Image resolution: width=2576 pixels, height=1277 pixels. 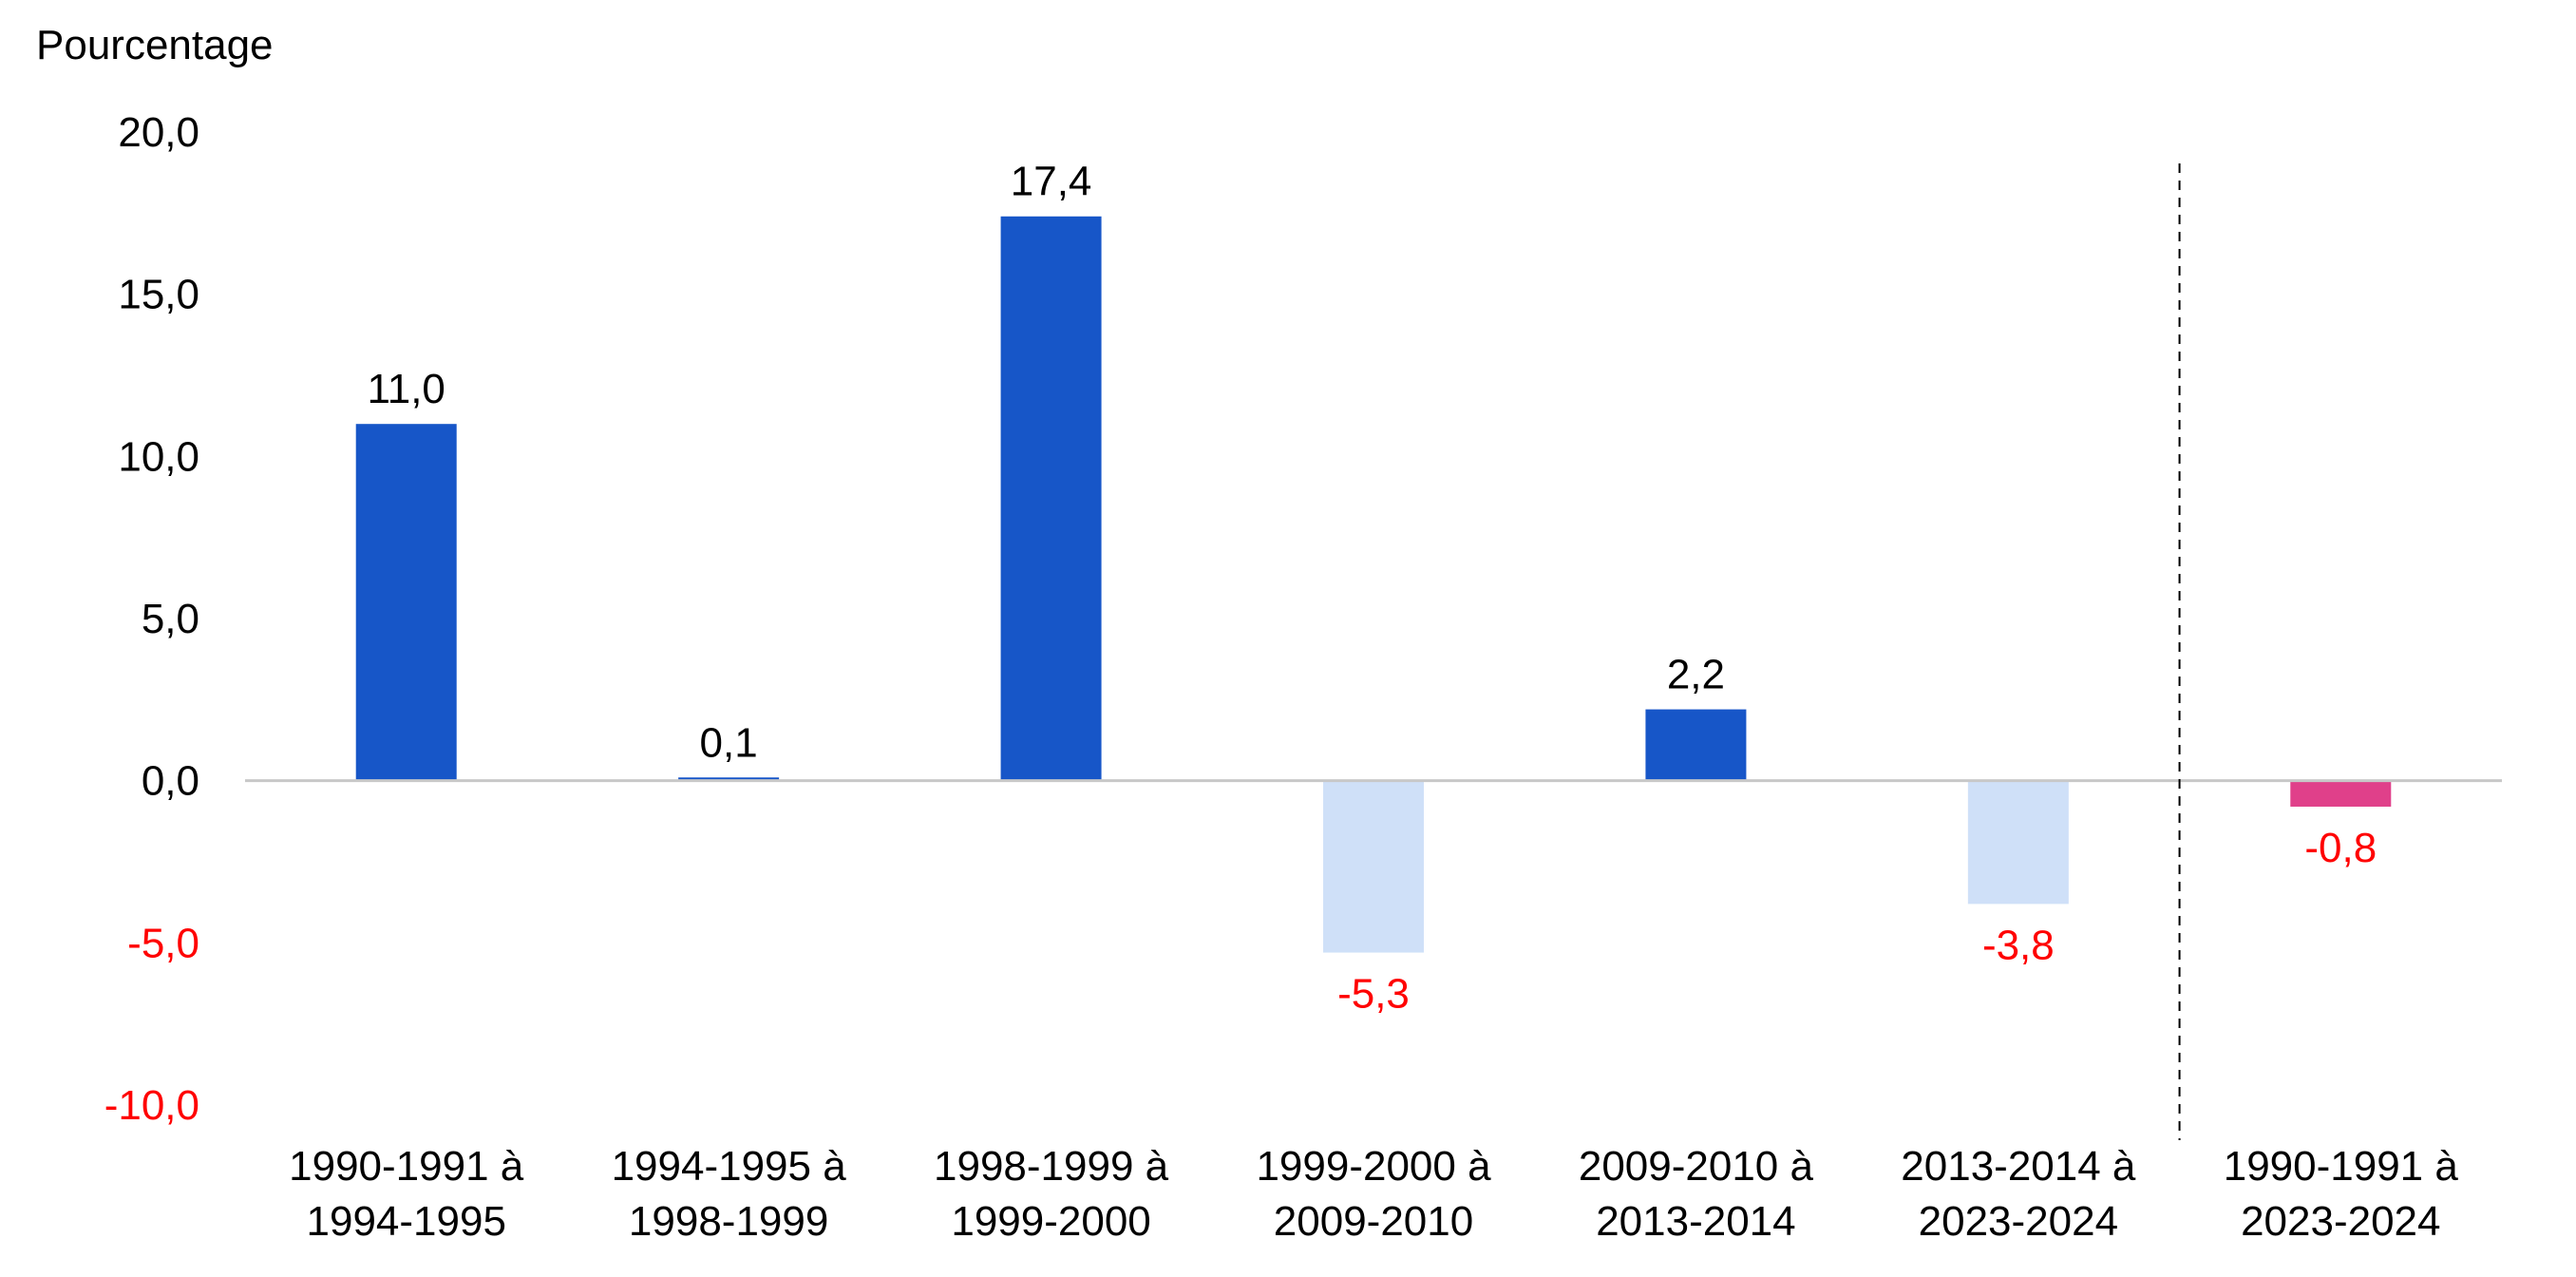 I want to click on x-category-label: 1994-1995, so click(x=406, y=1221).